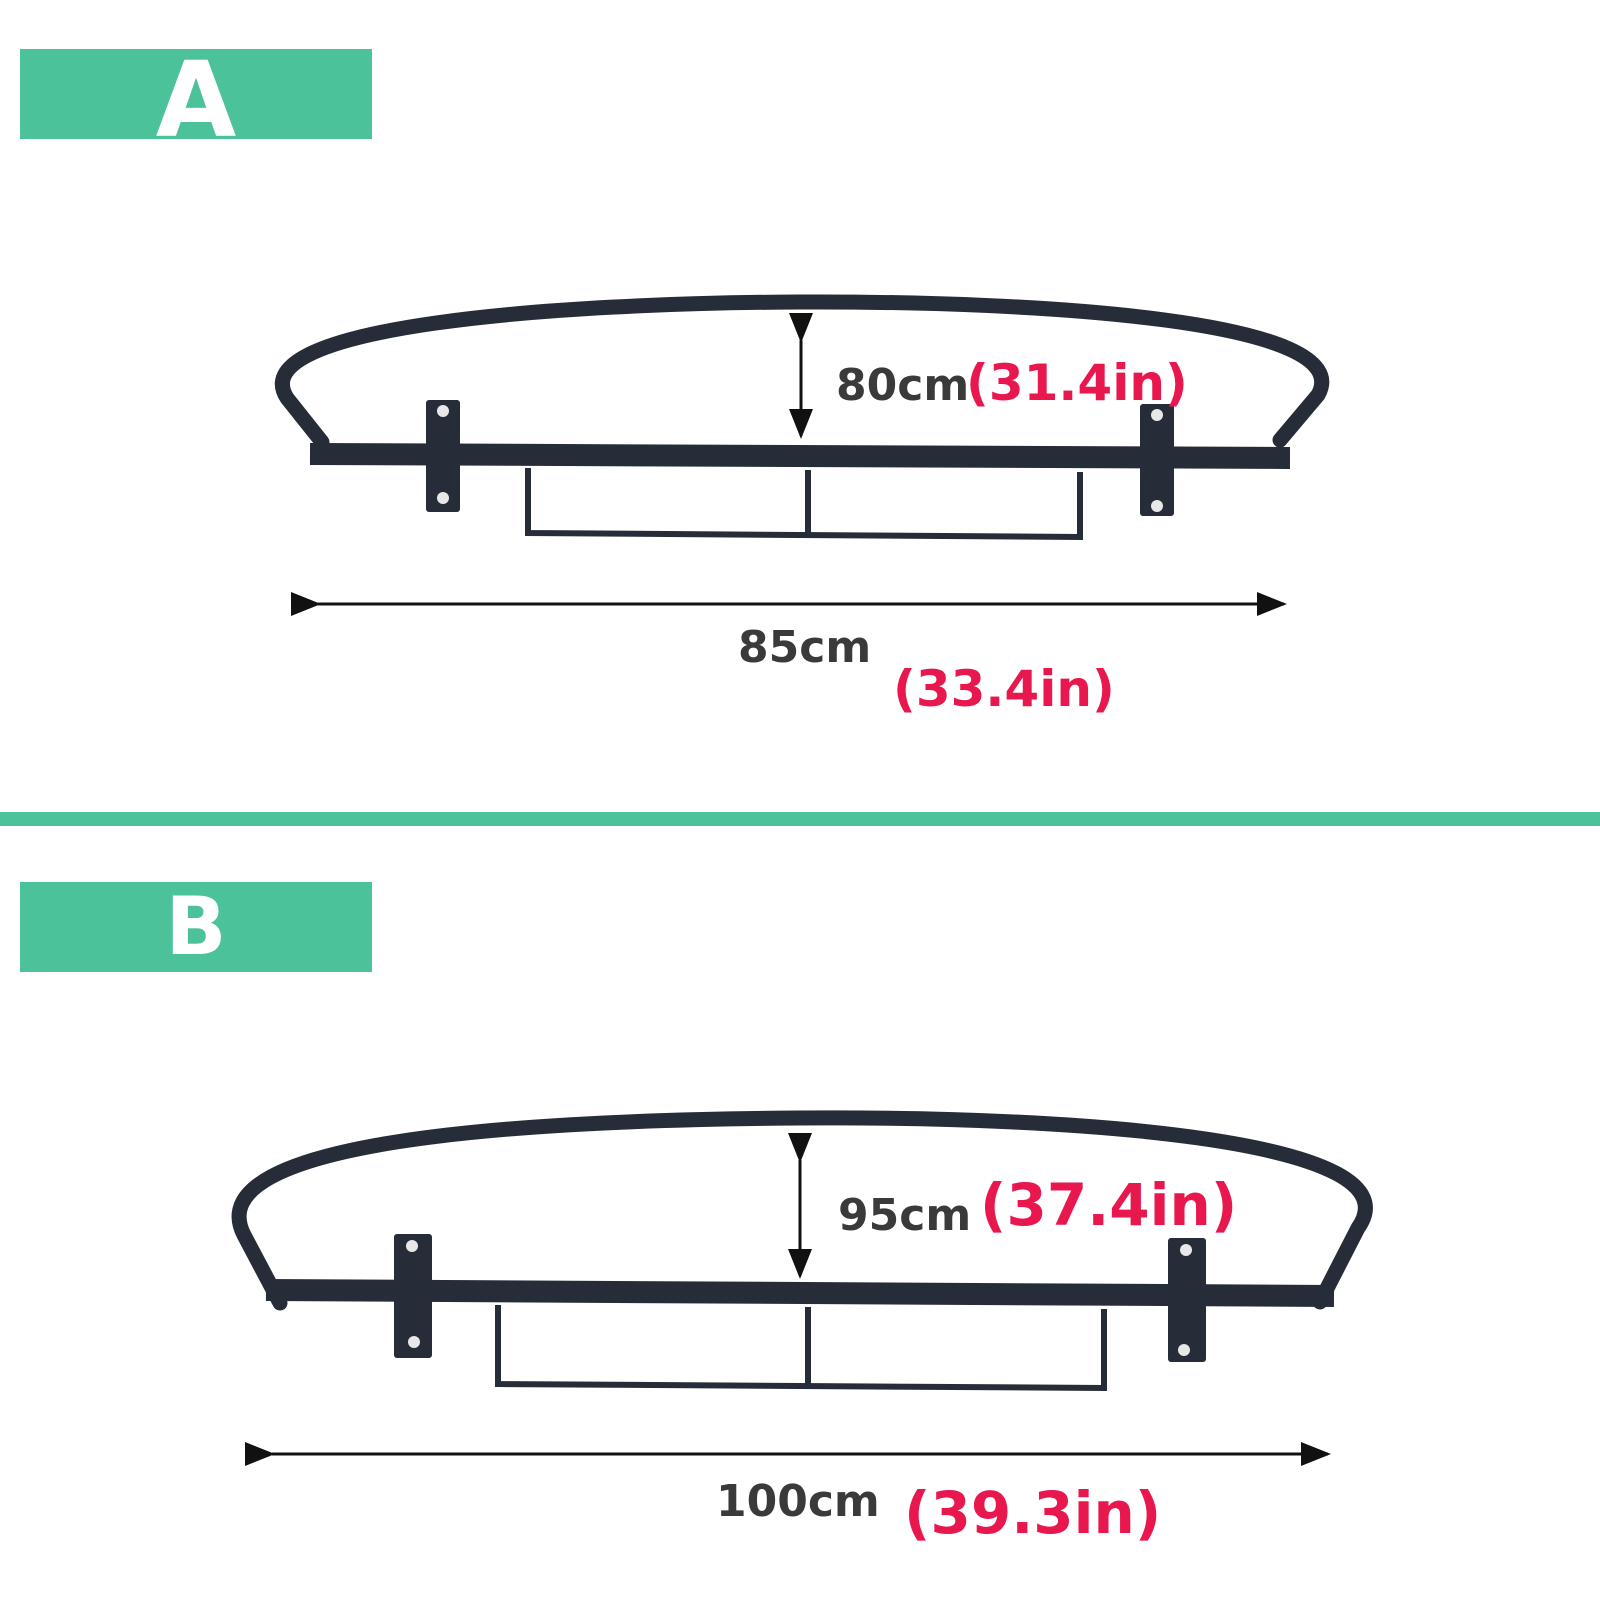 The width and height of the screenshot is (1600, 1600). Describe the element at coordinates (443, 456) in the screenshot. I see `rack-a-left-bracket` at that location.